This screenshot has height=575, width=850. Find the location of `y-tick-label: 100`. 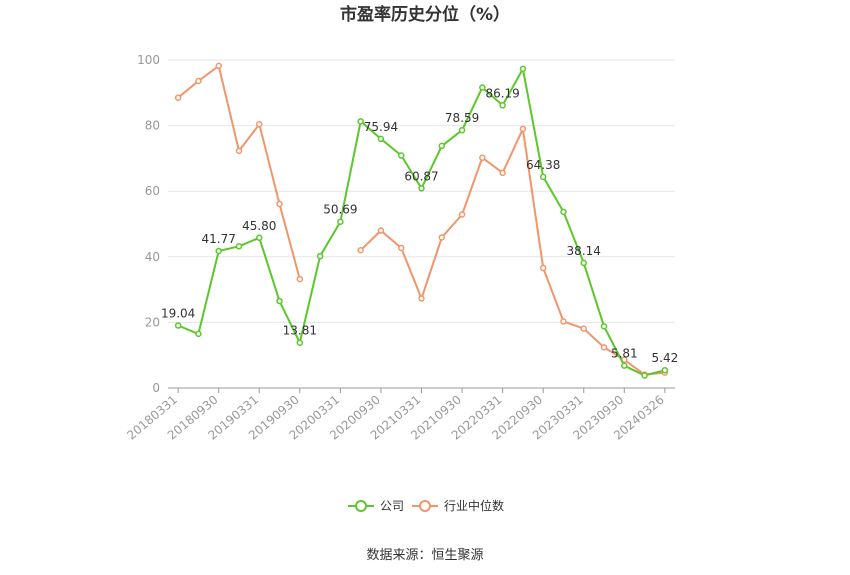

y-tick-label: 100 is located at coordinates (148, 60).